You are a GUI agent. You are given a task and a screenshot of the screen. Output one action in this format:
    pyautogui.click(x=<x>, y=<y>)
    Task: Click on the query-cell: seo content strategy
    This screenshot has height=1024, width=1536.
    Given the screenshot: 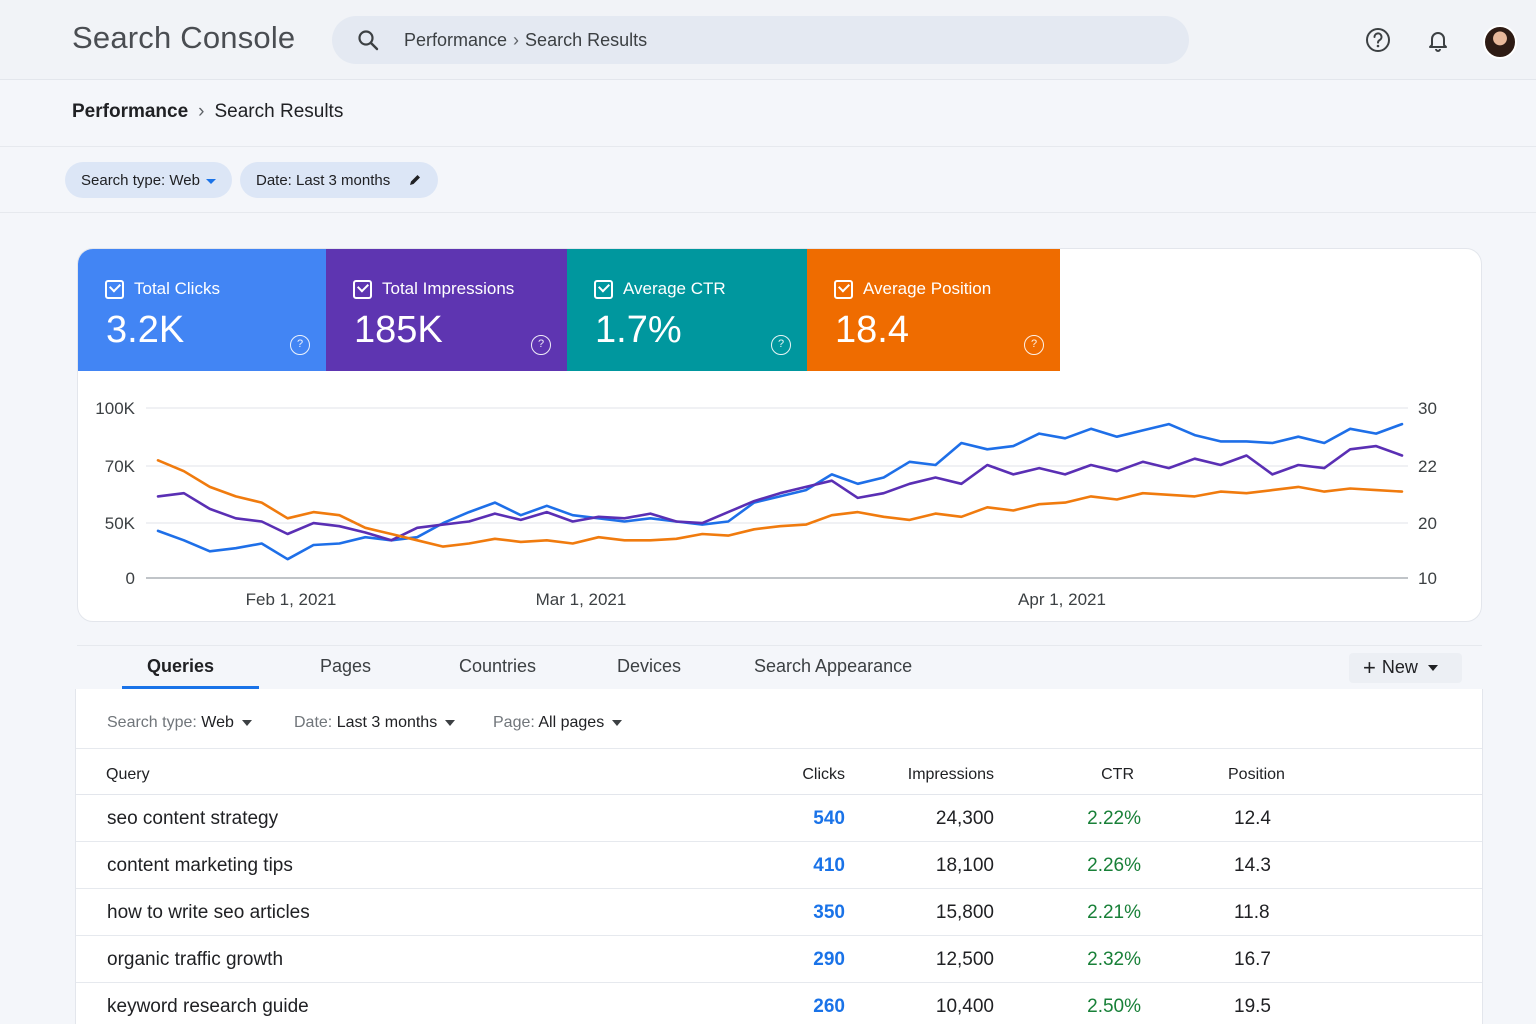 What is the action you would take?
    pyautogui.click(x=193, y=818)
    